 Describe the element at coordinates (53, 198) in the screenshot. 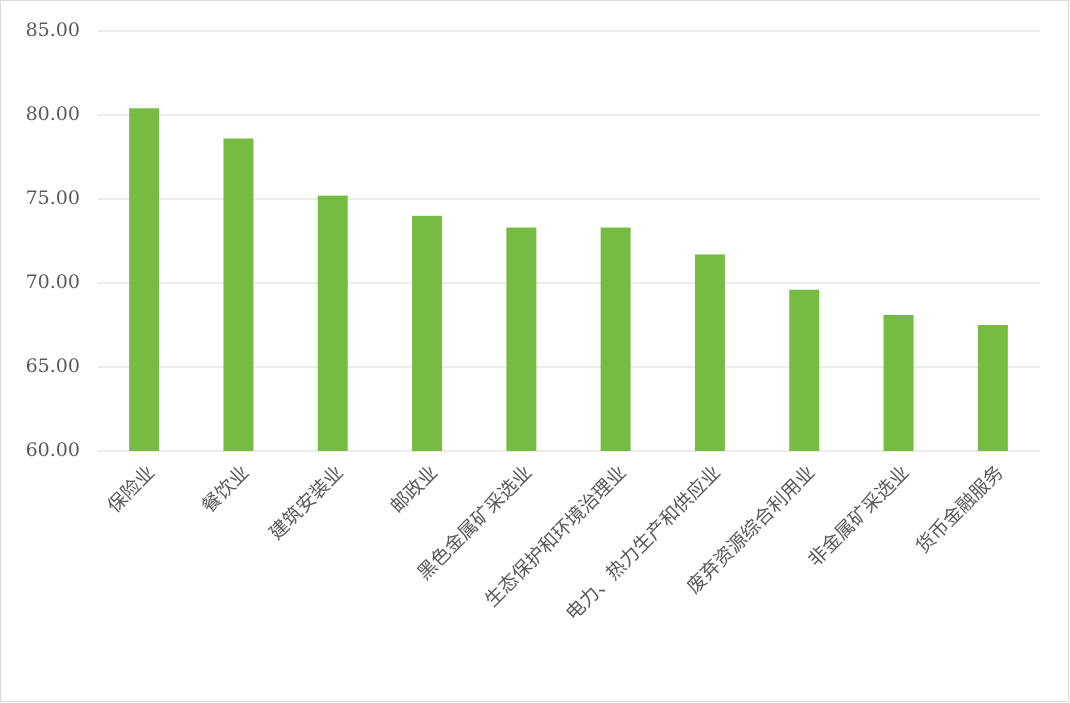

I see `y-tick-label: 75.00` at that location.